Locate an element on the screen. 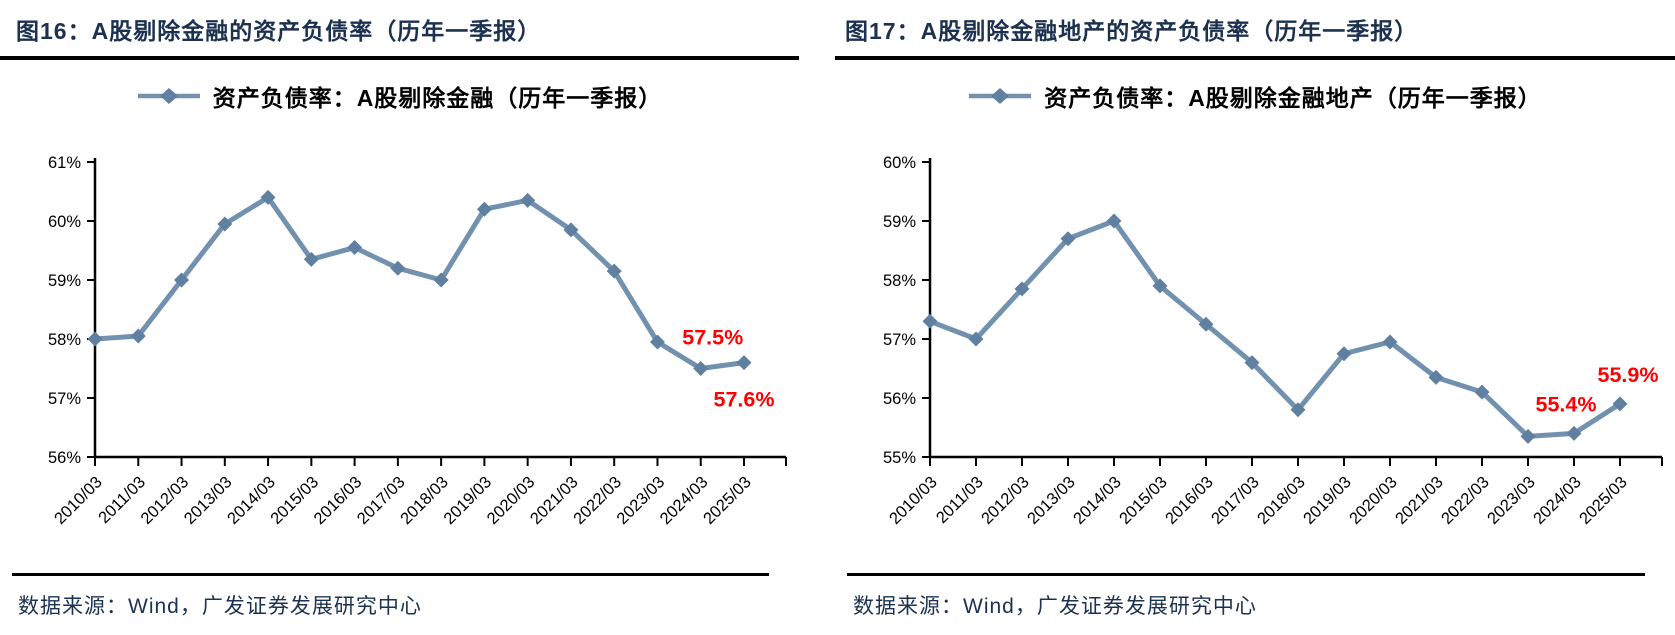  svg-text: 2016/03 is located at coordinates (1189, 500).